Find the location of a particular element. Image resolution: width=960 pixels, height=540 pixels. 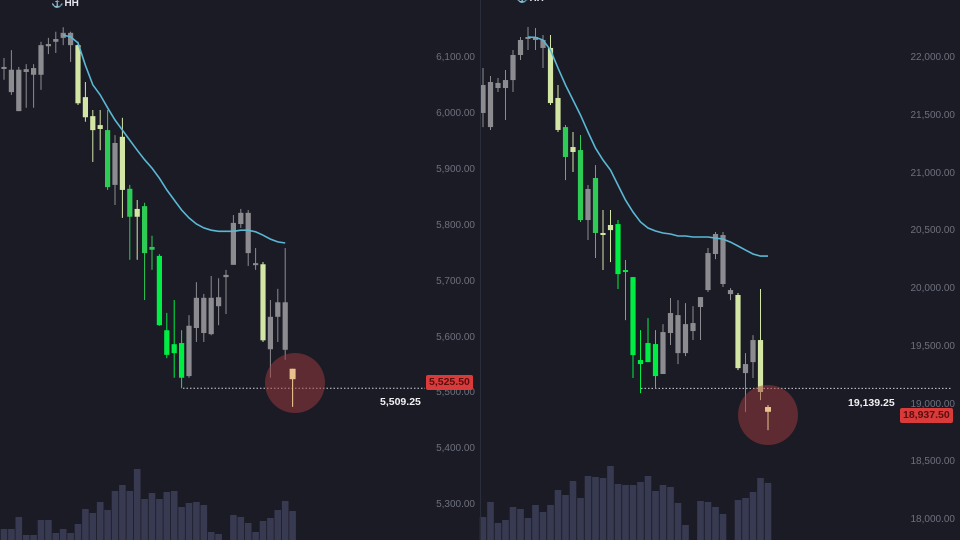

y-tick-label: 18,000.00 is located at coordinates (933, 519).